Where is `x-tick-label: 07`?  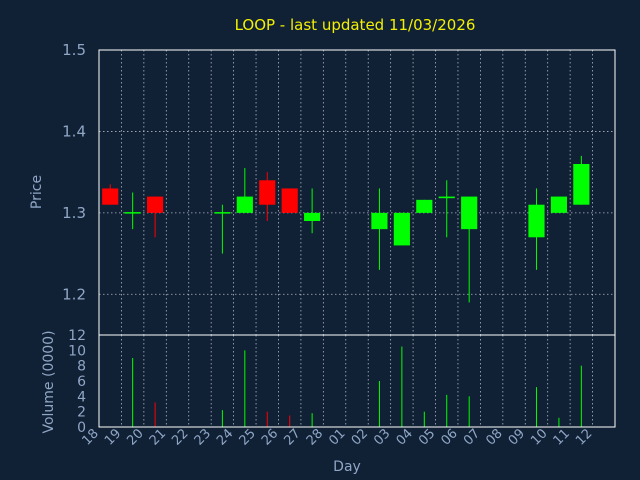
x-tick-label: 07 is located at coordinates (472, 437).